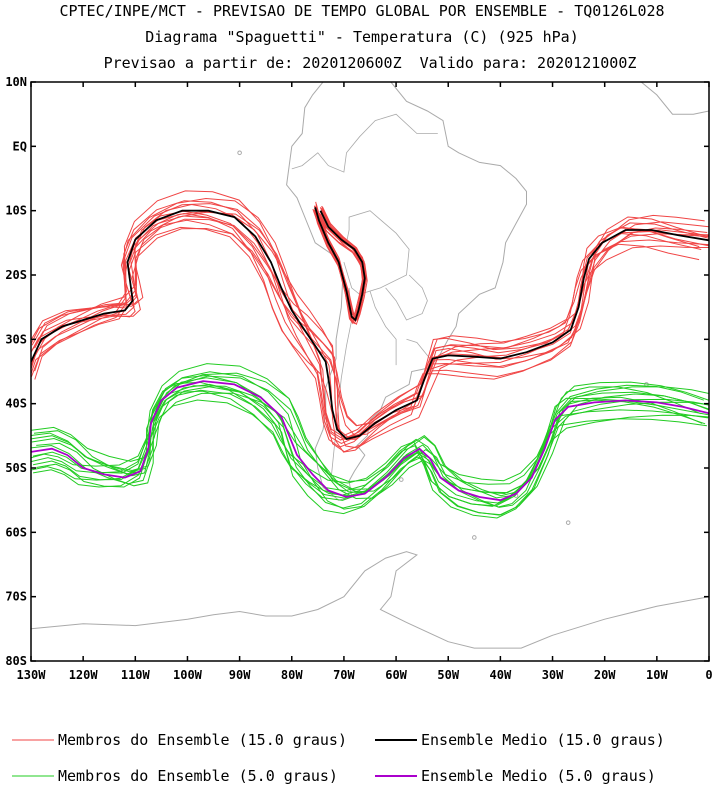  What do you see at coordinates (370, 600) in the screenshot?
I see `antarctica-coastline` at bounding box center [370, 600].